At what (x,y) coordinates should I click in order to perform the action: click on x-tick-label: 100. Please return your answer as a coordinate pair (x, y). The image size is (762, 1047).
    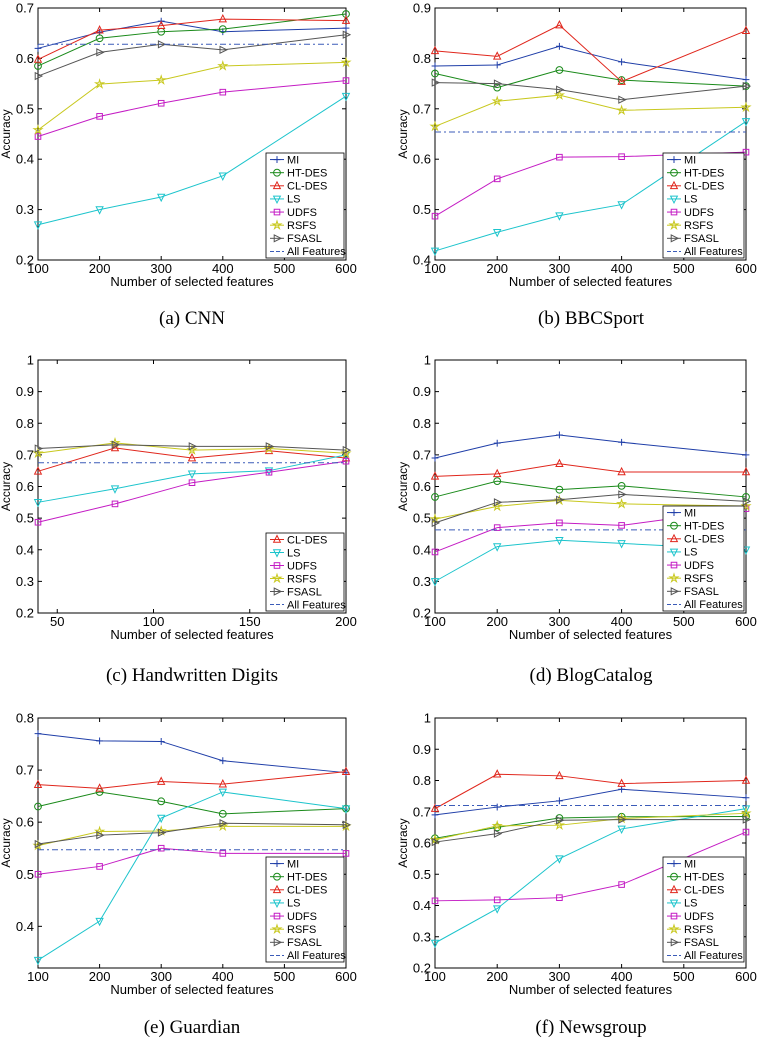
    Looking at the image, I should click on (38, 268).